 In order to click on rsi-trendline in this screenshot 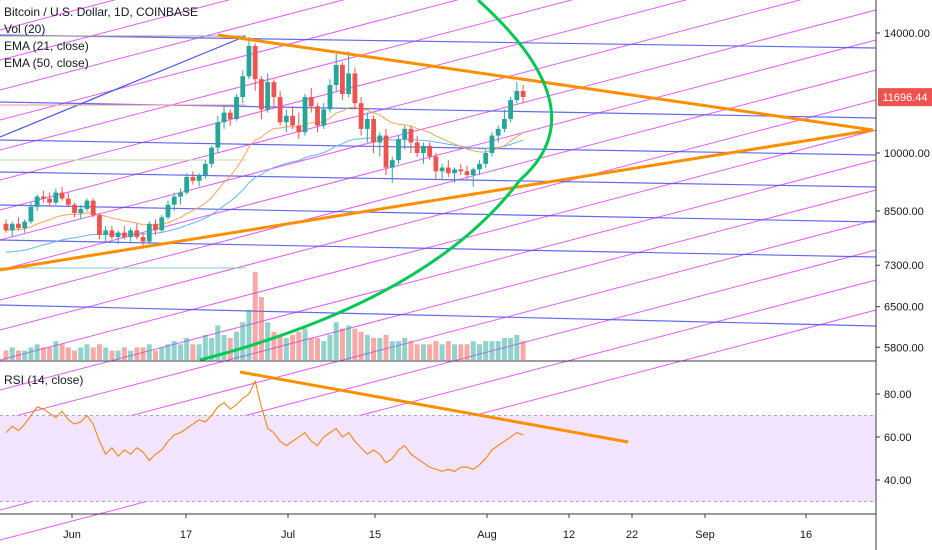, I will do `click(434, 407)`.